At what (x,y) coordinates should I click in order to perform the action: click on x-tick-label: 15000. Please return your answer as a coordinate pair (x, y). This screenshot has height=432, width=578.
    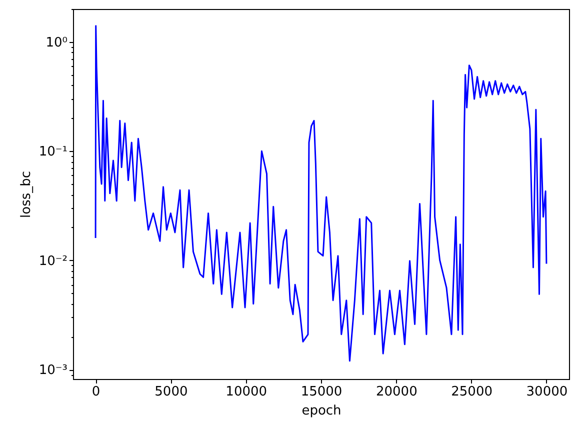
    Looking at the image, I should click on (321, 392).